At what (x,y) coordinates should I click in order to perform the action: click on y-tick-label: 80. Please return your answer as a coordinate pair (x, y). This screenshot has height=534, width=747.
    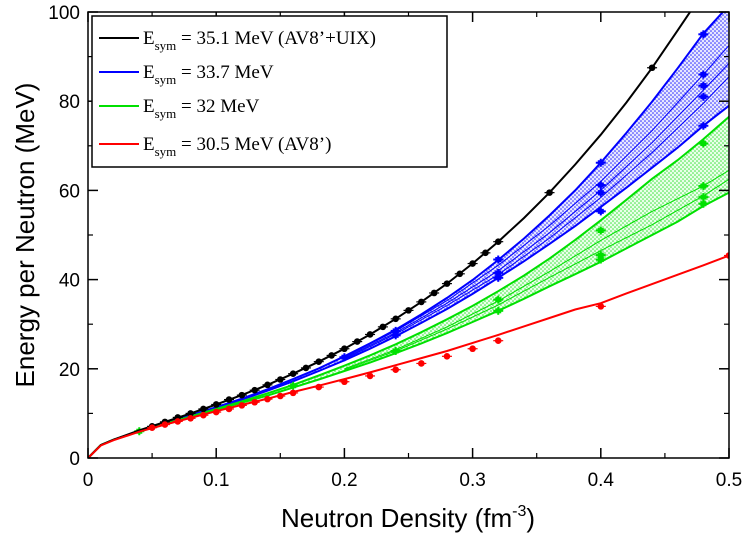
    Looking at the image, I should click on (69, 102).